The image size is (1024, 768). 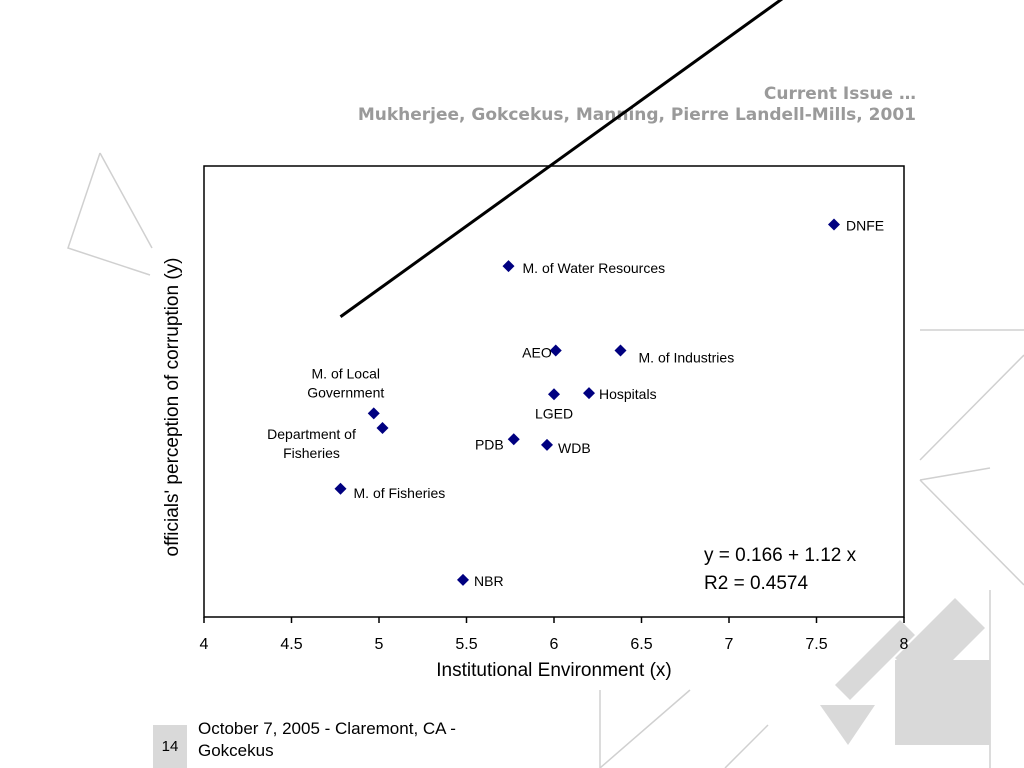 What do you see at coordinates (904, 644) in the screenshot?
I see `x-tick-label: 8` at bounding box center [904, 644].